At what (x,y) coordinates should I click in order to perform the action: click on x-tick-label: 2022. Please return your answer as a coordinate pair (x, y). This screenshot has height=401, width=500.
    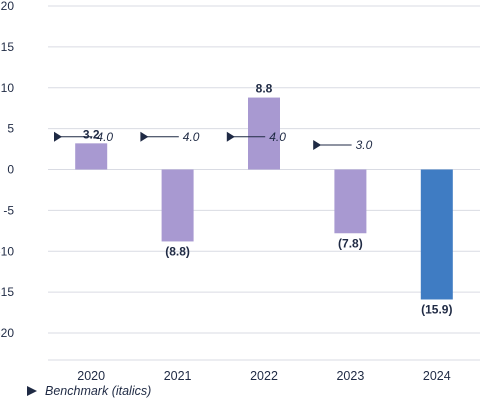
    Looking at the image, I should click on (264, 376).